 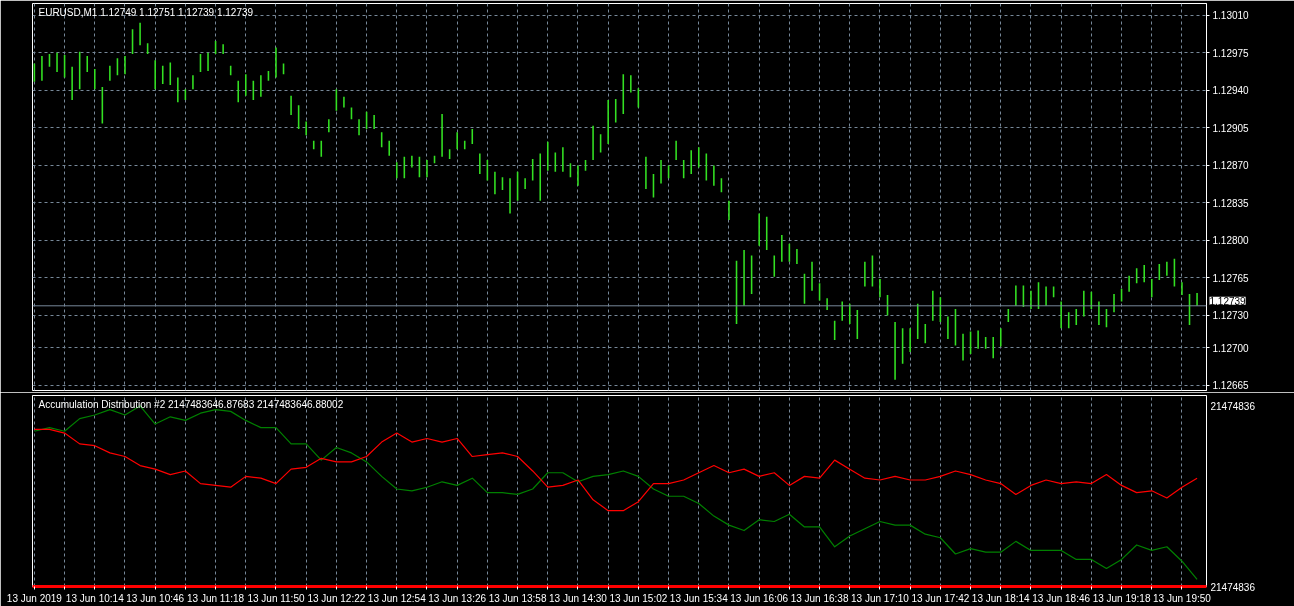 I want to click on x-tick-label: 13 Jun 10:14, so click(x=95, y=598).